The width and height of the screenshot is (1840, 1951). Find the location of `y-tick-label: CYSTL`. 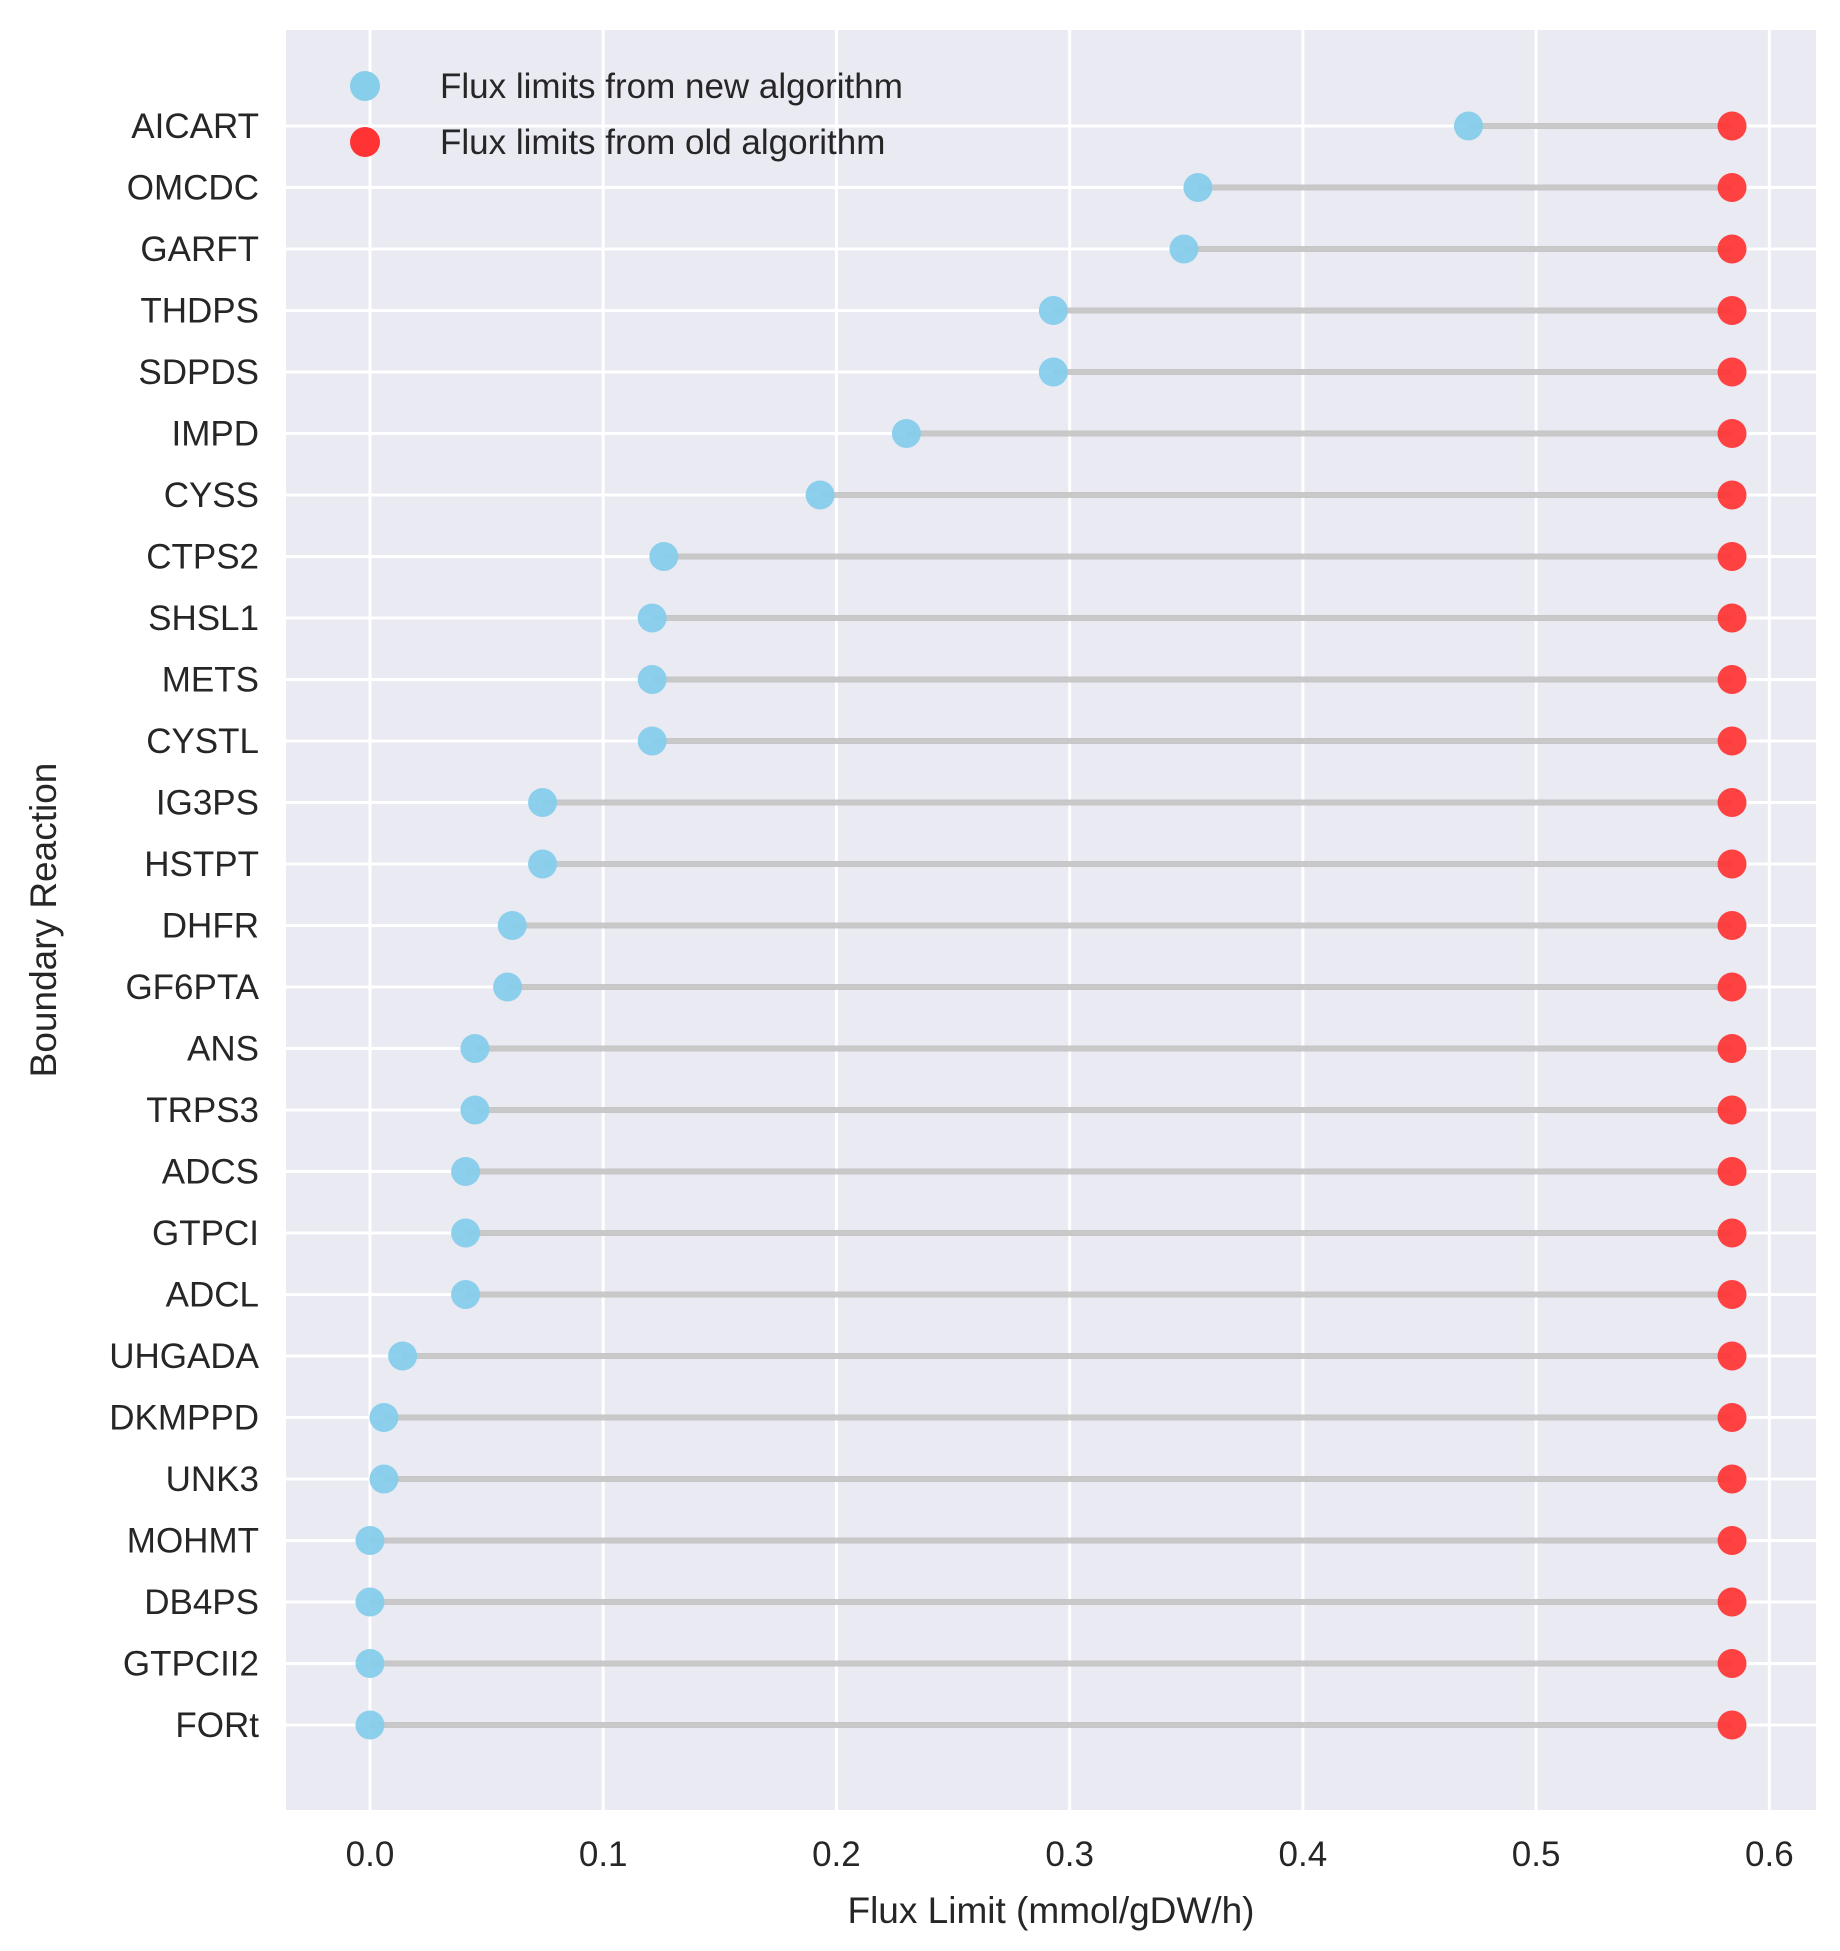

y-tick-label: CYSTL is located at coordinates (202, 741).